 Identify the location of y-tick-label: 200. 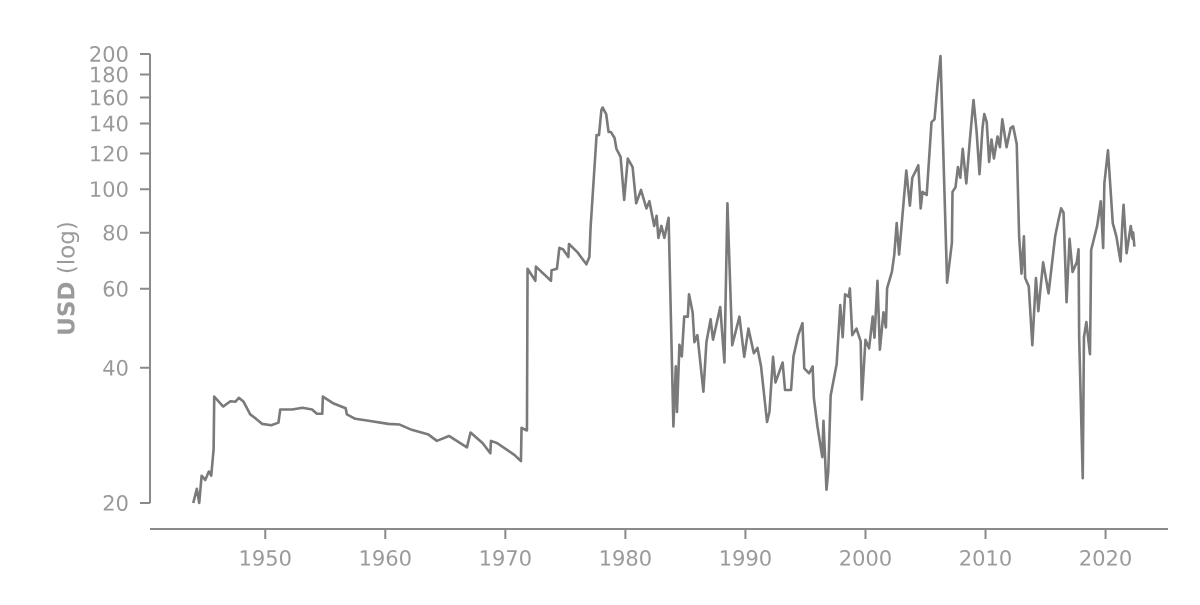
(109, 54).